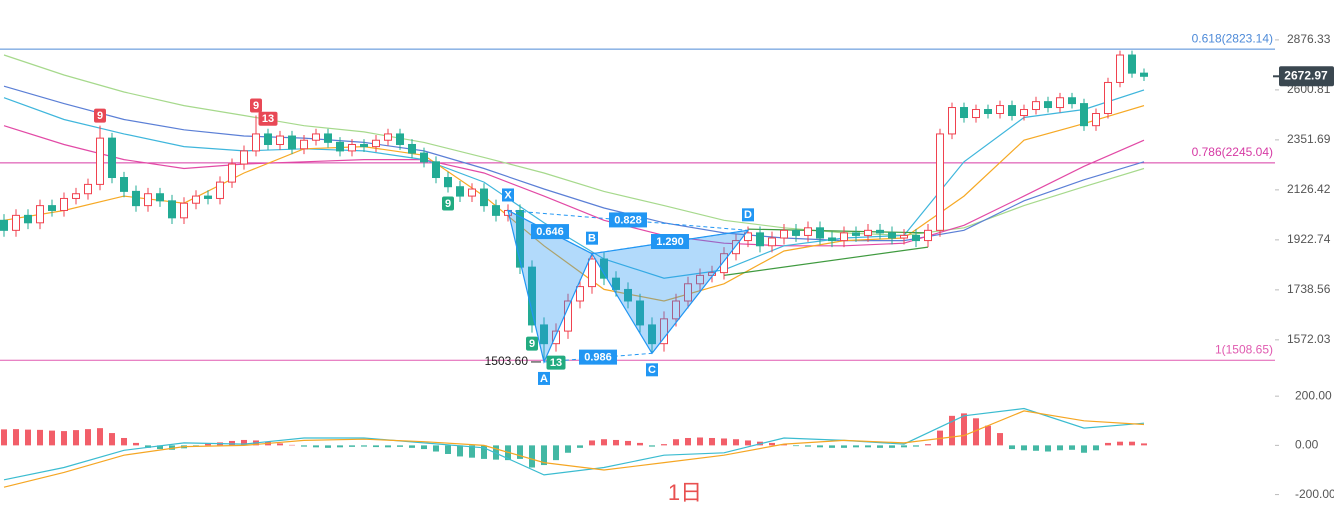 The width and height of the screenshot is (1334, 528). I want to click on macd-dif, so click(574, 444).